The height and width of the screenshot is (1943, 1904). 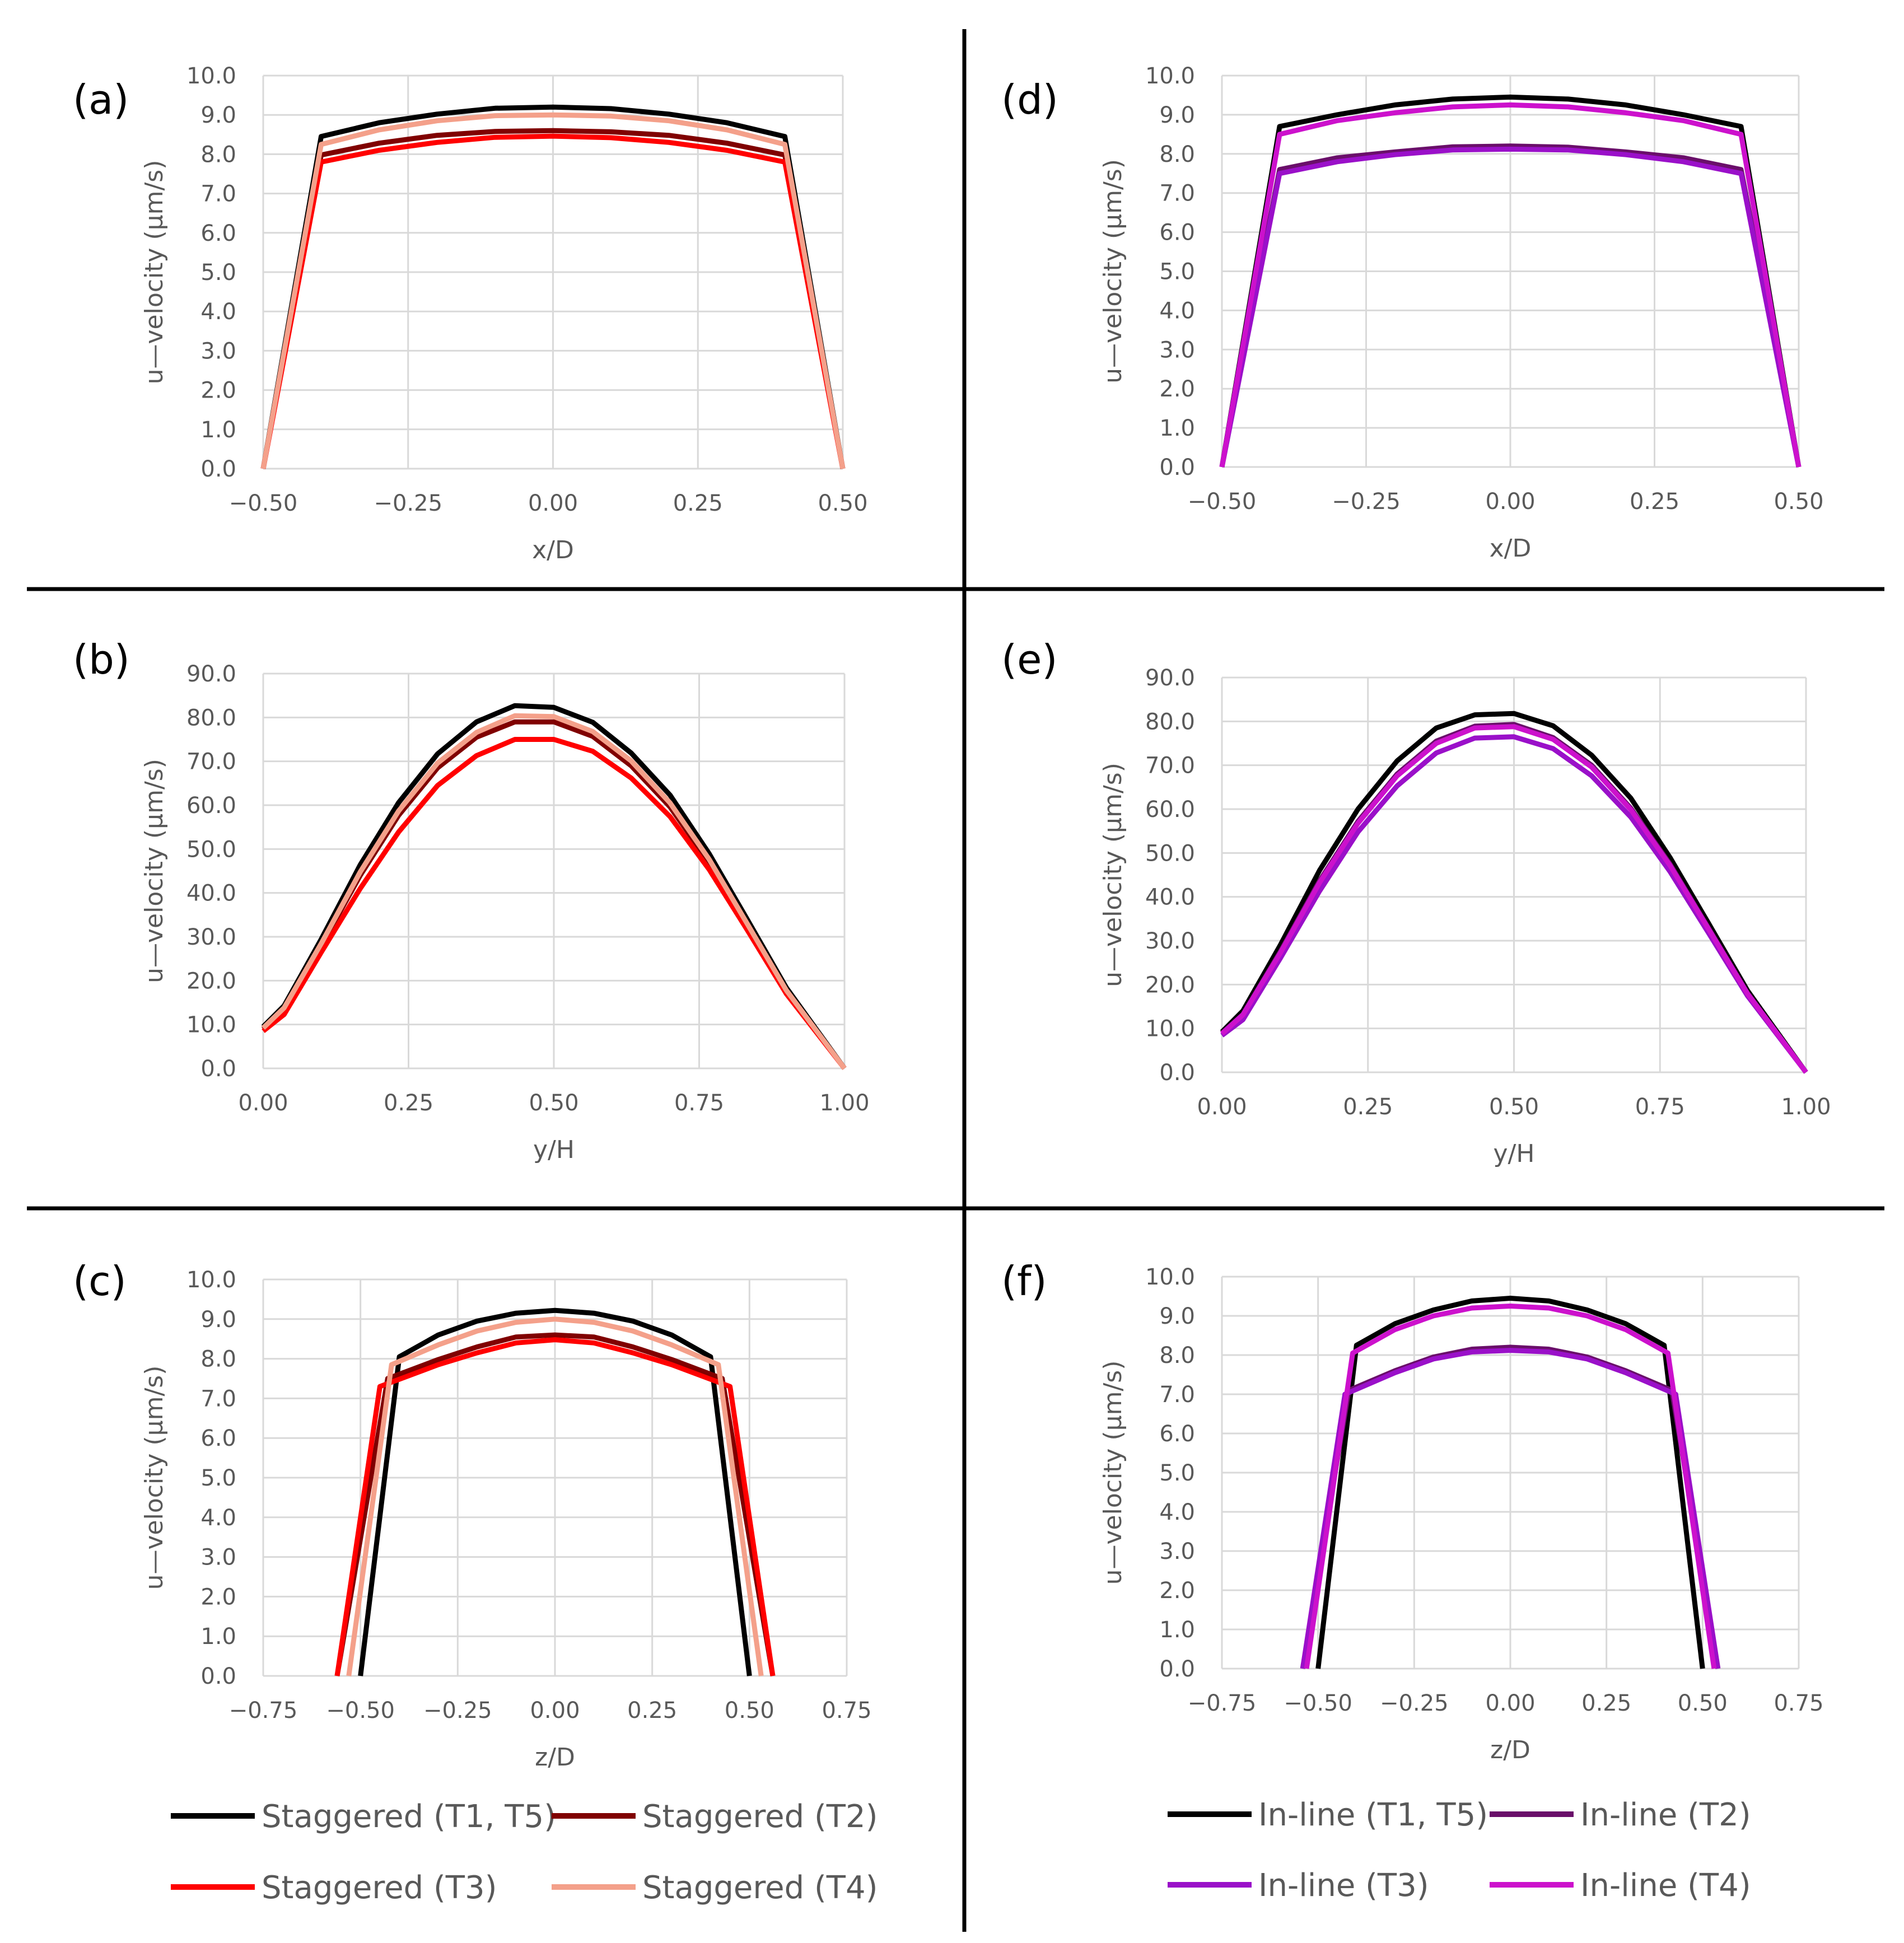 I want to click on x-tick-label: 1.00, so click(x=1806, y=1107).